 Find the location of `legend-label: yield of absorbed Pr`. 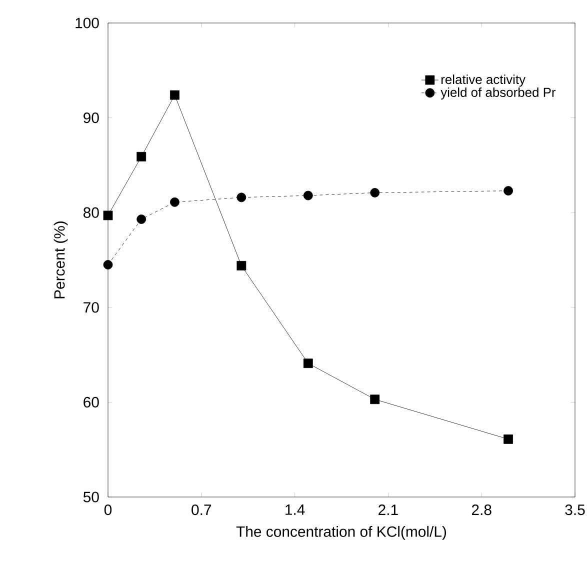

legend-label: yield of absorbed Pr is located at coordinates (498, 93).